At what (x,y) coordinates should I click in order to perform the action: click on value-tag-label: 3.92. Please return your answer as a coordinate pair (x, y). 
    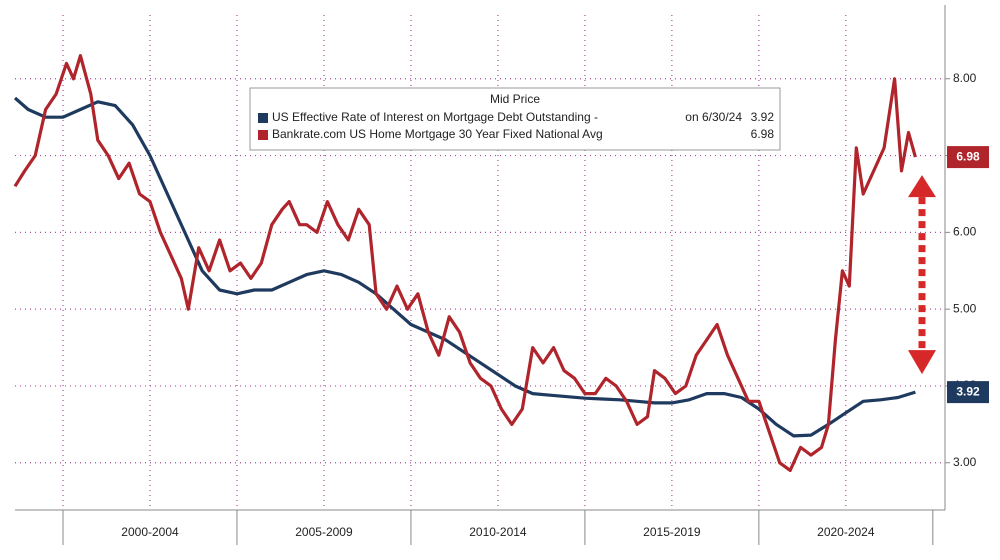
    Looking at the image, I should click on (968, 391).